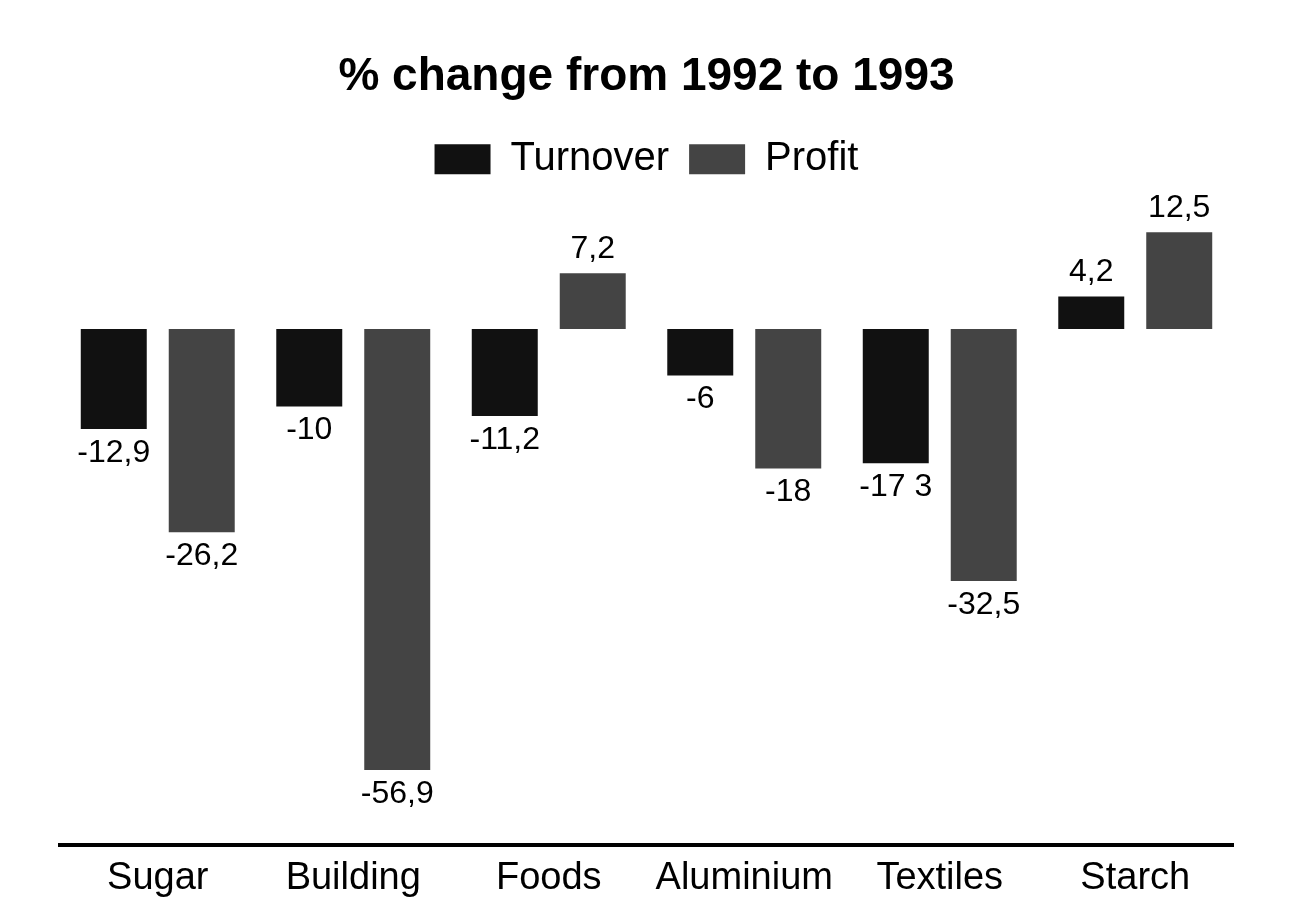  Describe the element at coordinates (1135, 875) in the screenshot. I see `x-tick-label: Starch` at that location.